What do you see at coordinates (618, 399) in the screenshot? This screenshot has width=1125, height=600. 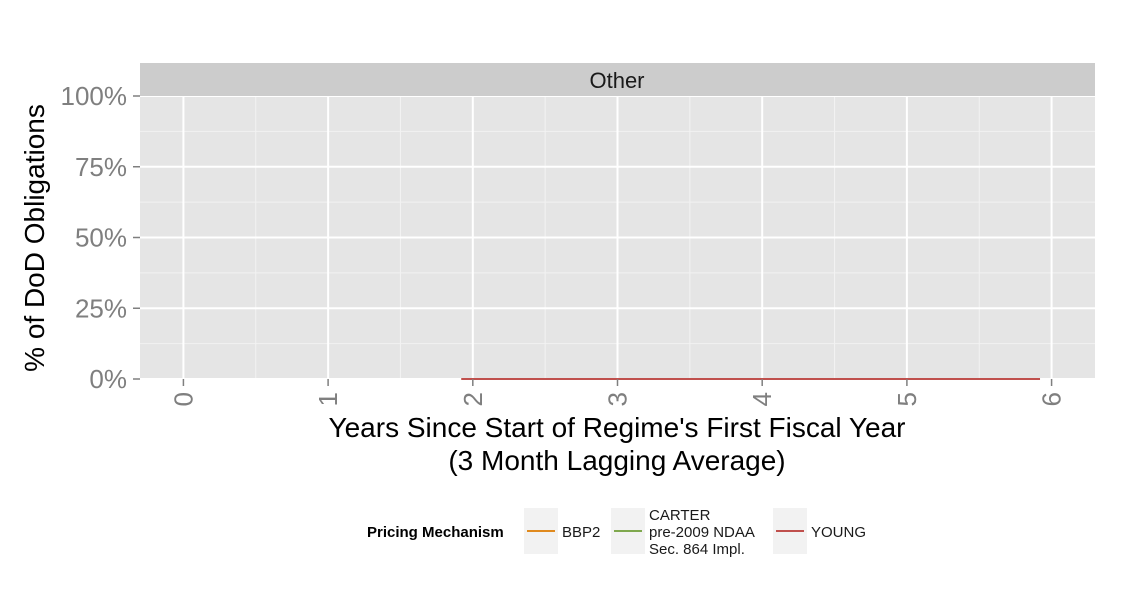 I see `x-tick-label: 3` at bounding box center [618, 399].